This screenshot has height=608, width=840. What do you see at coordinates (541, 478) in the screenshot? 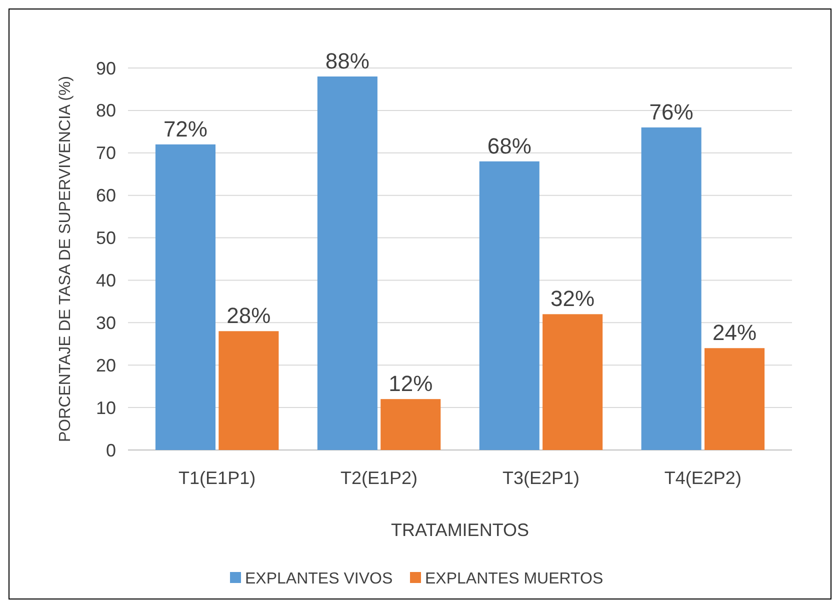
I see `x-tick-label: T3(E2P1)` at bounding box center [541, 478].